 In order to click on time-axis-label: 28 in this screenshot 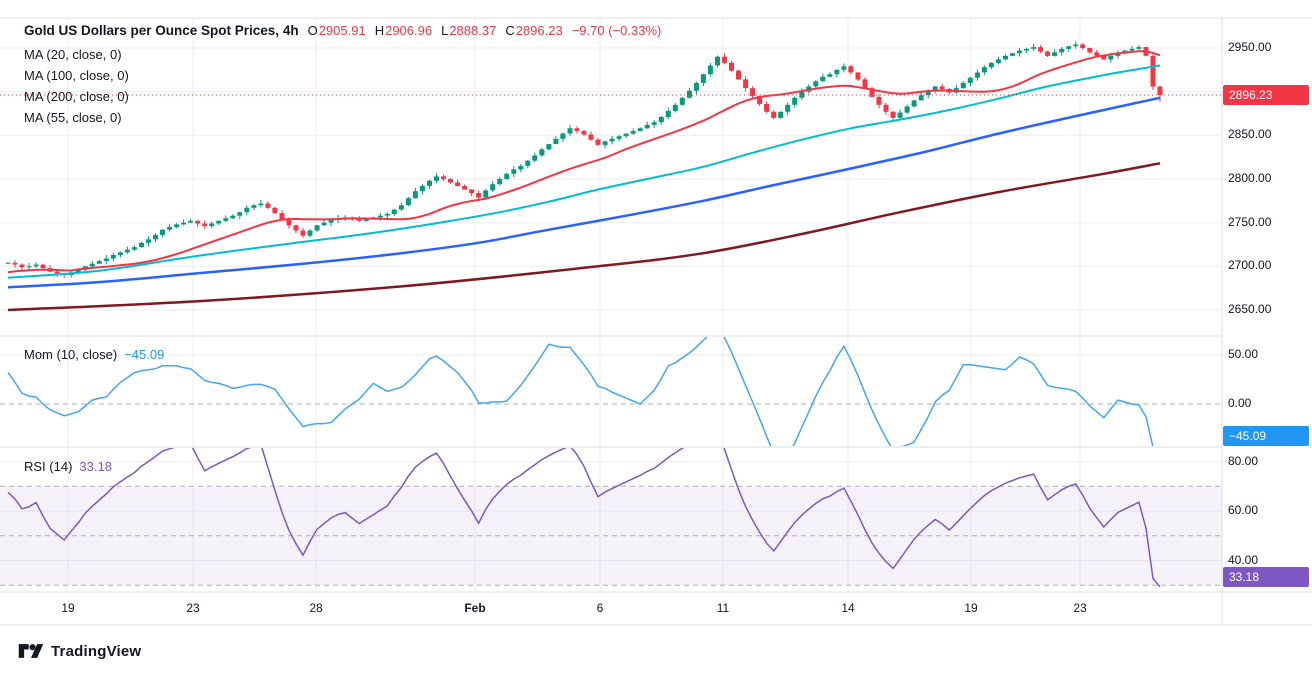, I will do `click(316, 608)`.